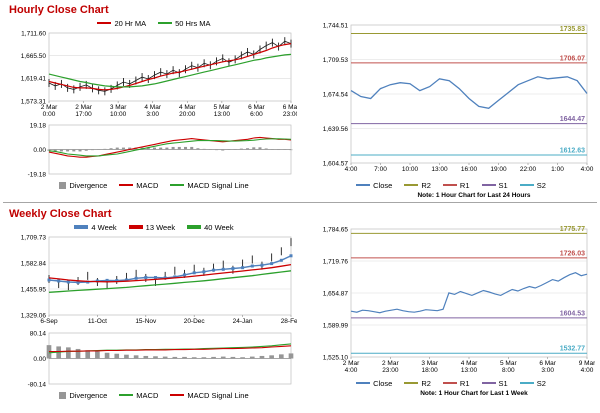  I want to click on svg-text: 1706.07, so click(572, 58).